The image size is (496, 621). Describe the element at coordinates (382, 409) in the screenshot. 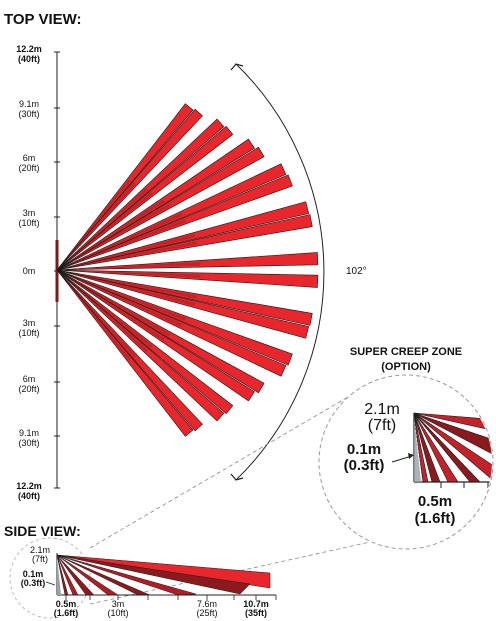

I see `creep-height-m: 2.1m` at that location.